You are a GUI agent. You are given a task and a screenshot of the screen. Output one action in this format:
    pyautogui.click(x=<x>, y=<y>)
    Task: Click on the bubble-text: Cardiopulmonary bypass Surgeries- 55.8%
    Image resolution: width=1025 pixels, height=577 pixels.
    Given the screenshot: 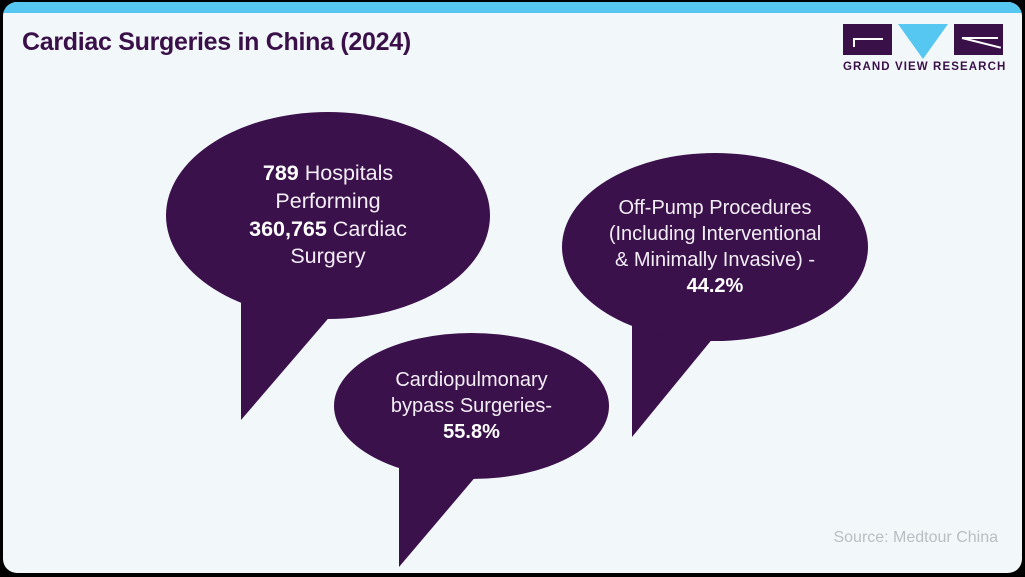 What is the action you would take?
    pyautogui.click(x=471, y=406)
    